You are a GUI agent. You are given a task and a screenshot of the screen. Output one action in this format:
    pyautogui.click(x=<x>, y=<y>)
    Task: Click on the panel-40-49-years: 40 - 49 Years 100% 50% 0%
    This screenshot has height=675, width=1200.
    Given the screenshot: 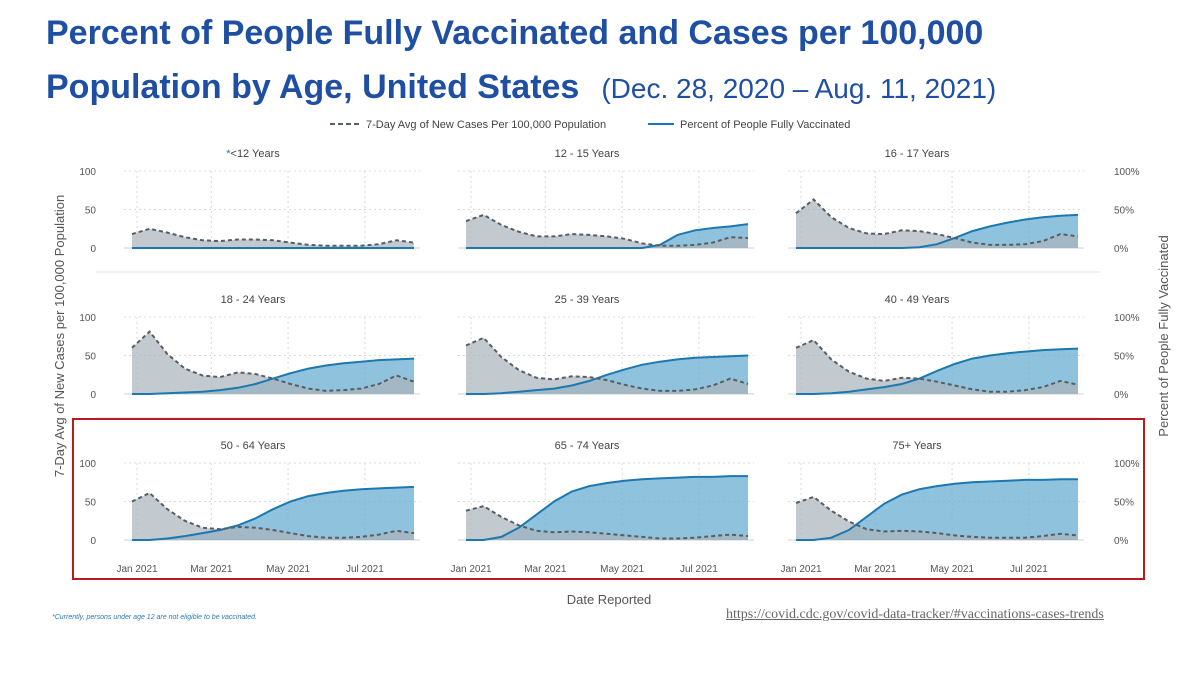 What is the action you would take?
    pyautogui.click(x=964, y=347)
    